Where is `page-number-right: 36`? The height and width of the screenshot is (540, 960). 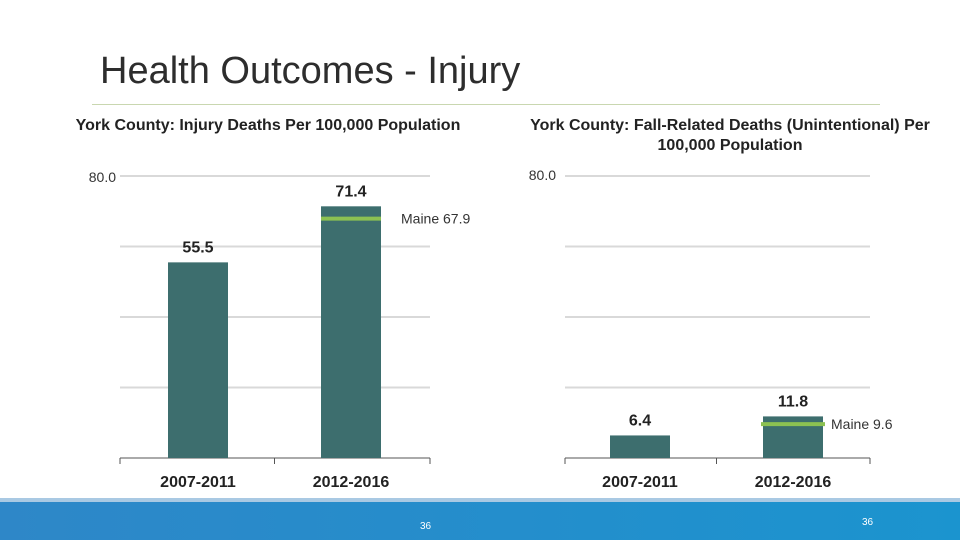 page-number-right: 36 is located at coordinates (868, 522).